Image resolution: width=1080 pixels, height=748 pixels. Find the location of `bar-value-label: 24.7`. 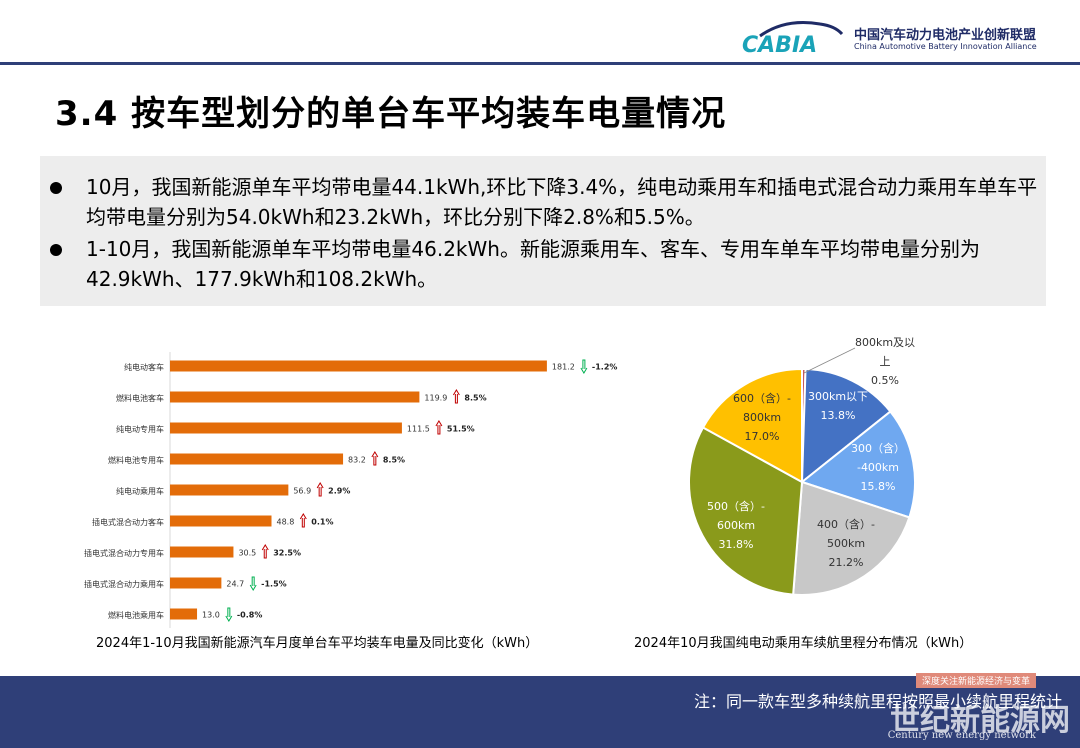

bar-value-label: 24.7 is located at coordinates (235, 584).